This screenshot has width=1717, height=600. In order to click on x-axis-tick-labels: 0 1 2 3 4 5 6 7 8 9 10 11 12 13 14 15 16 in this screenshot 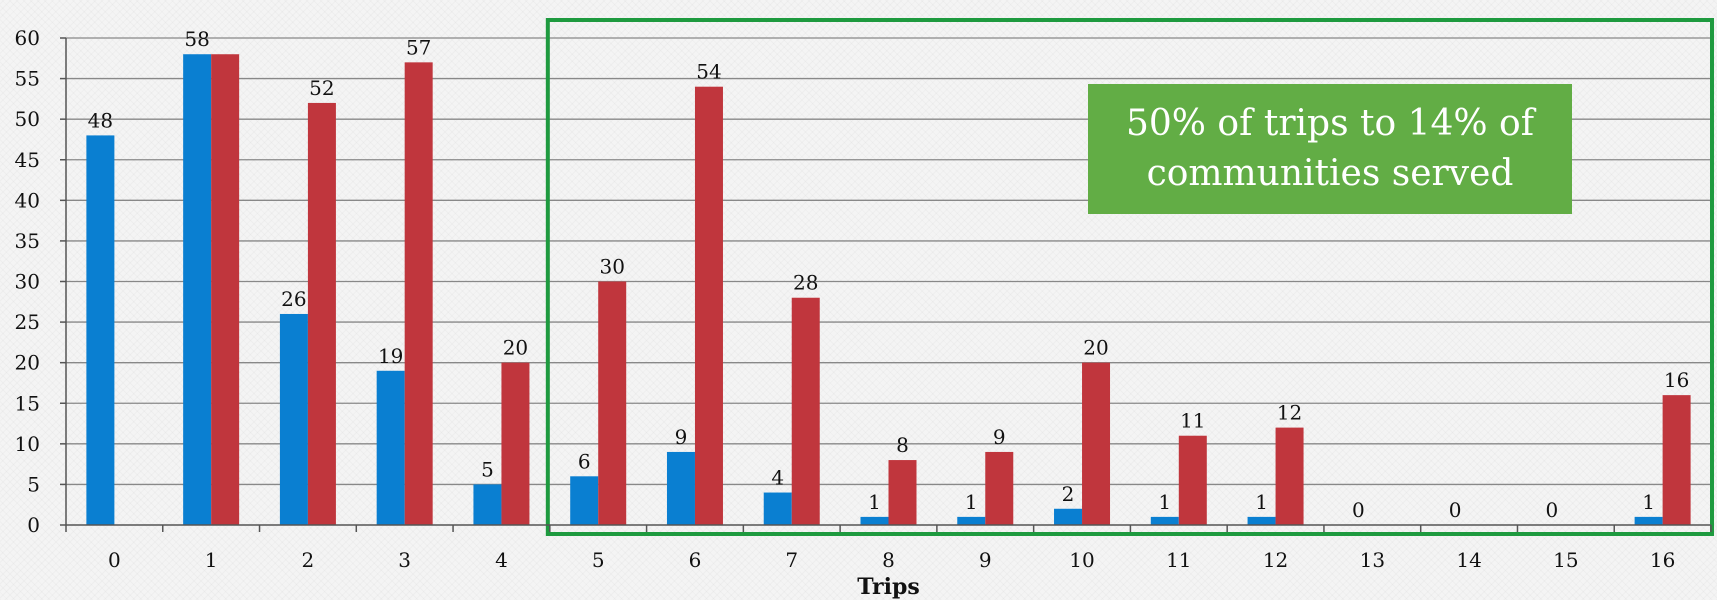, I will do `click(891, 560)`.